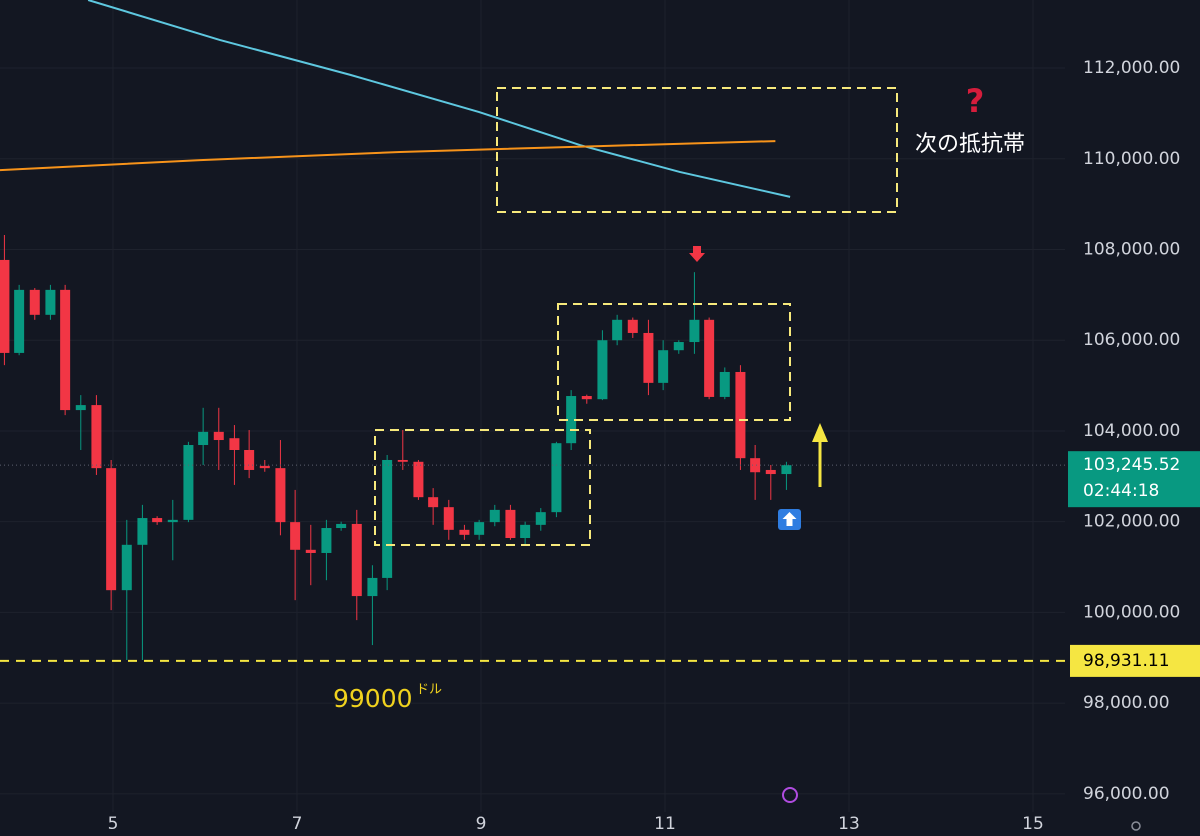  I want to click on x-tick-label: 7, so click(297, 824).